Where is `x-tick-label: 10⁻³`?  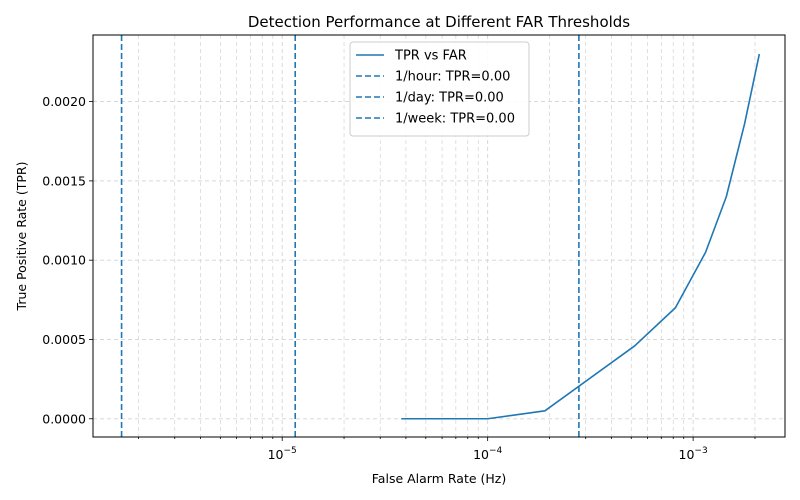 x-tick-label: 10⁻³ is located at coordinates (693, 454).